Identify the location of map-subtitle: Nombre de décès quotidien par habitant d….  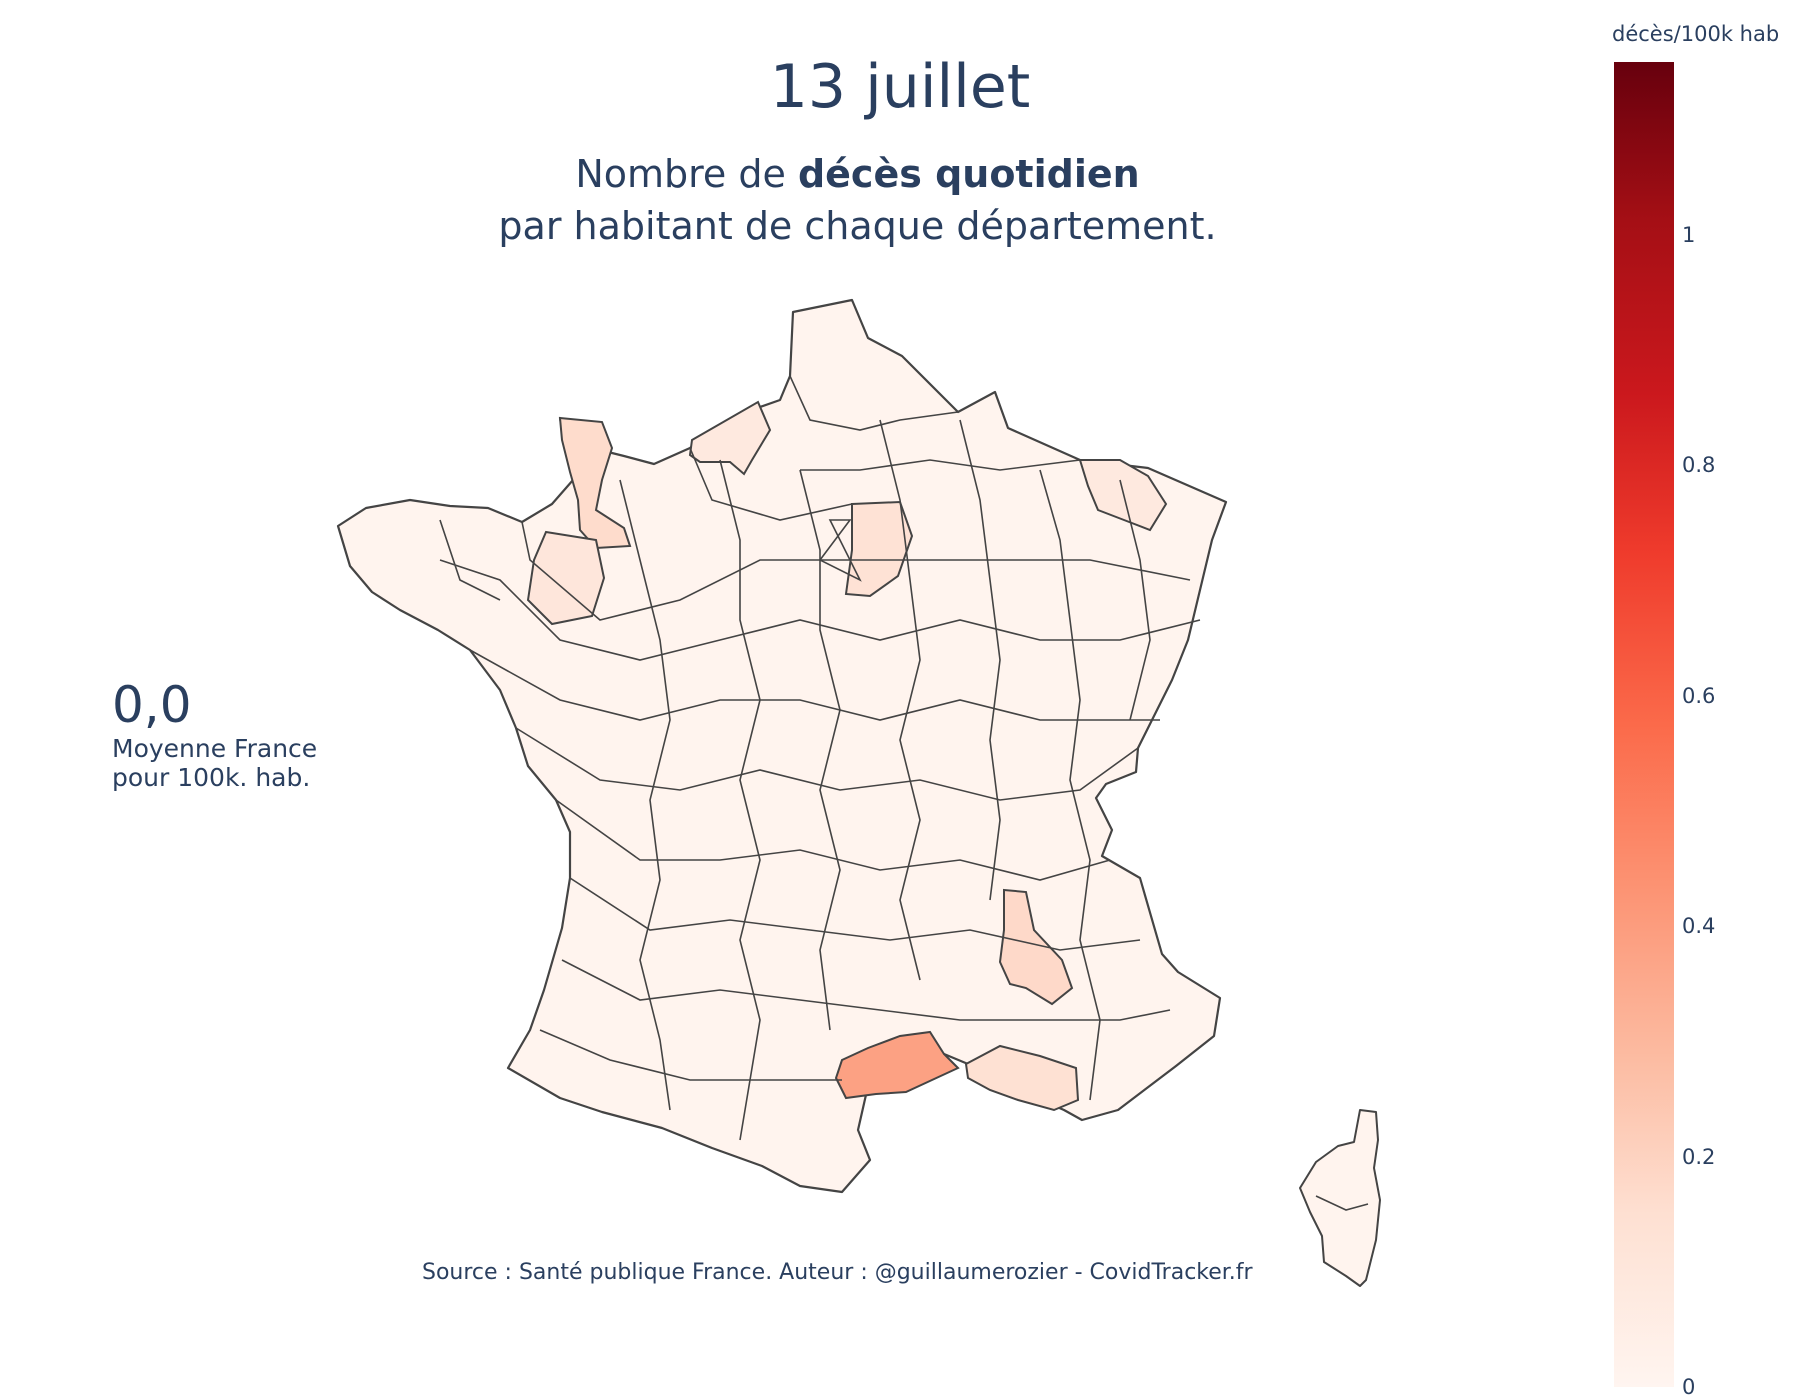
(857, 200).